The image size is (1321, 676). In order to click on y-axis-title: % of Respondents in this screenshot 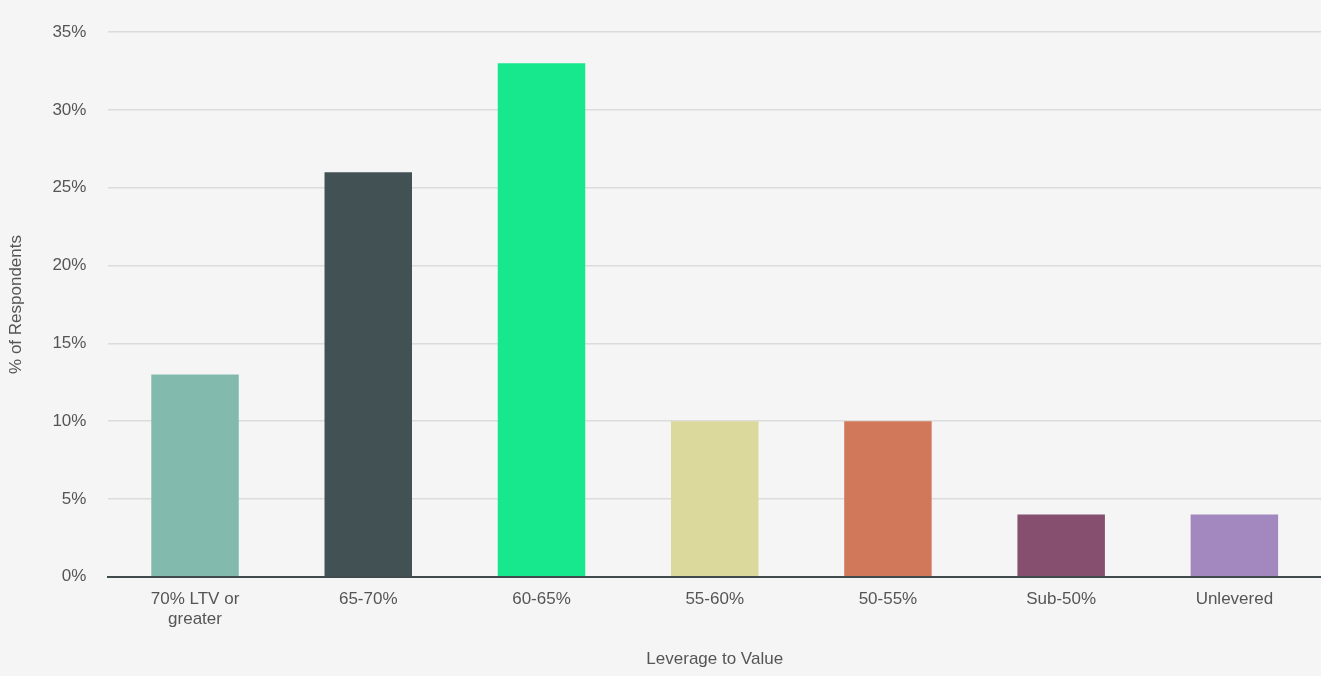, I will do `click(15, 304)`.